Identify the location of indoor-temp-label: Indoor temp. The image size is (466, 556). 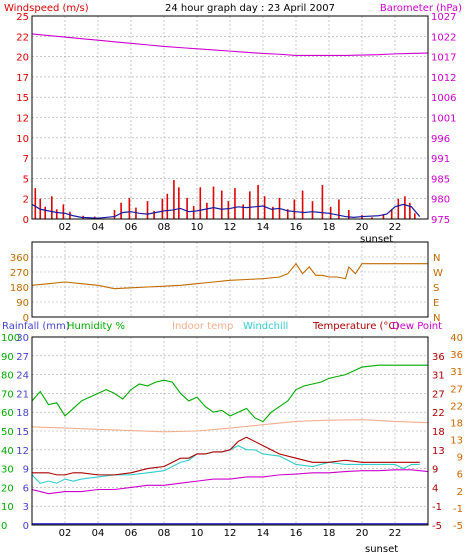
(202, 326).